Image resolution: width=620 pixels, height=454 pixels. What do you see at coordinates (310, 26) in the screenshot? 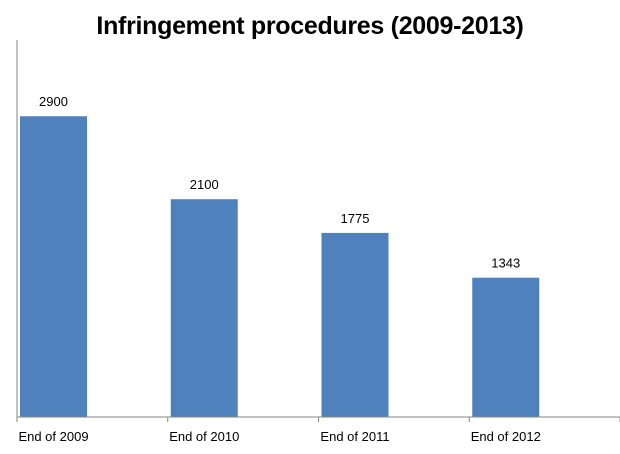
I see `chart-title: Infringement procedures (2009-2013)` at bounding box center [310, 26].